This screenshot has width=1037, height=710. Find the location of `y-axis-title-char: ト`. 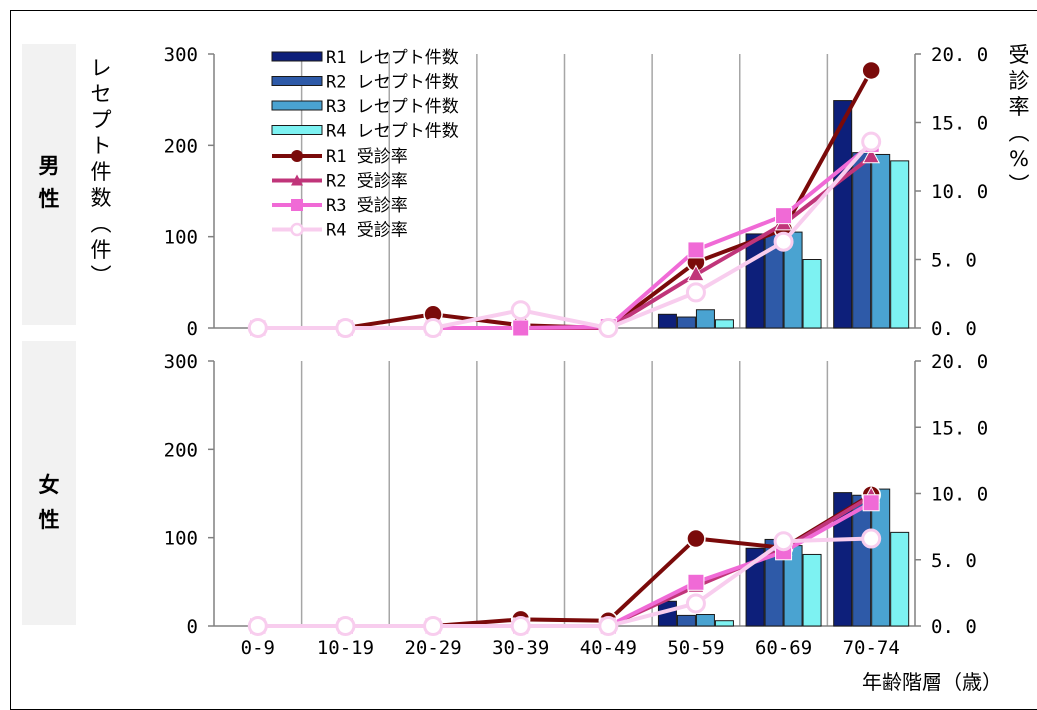

y-axis-title-char: ト is located at coordinates (101, 146).